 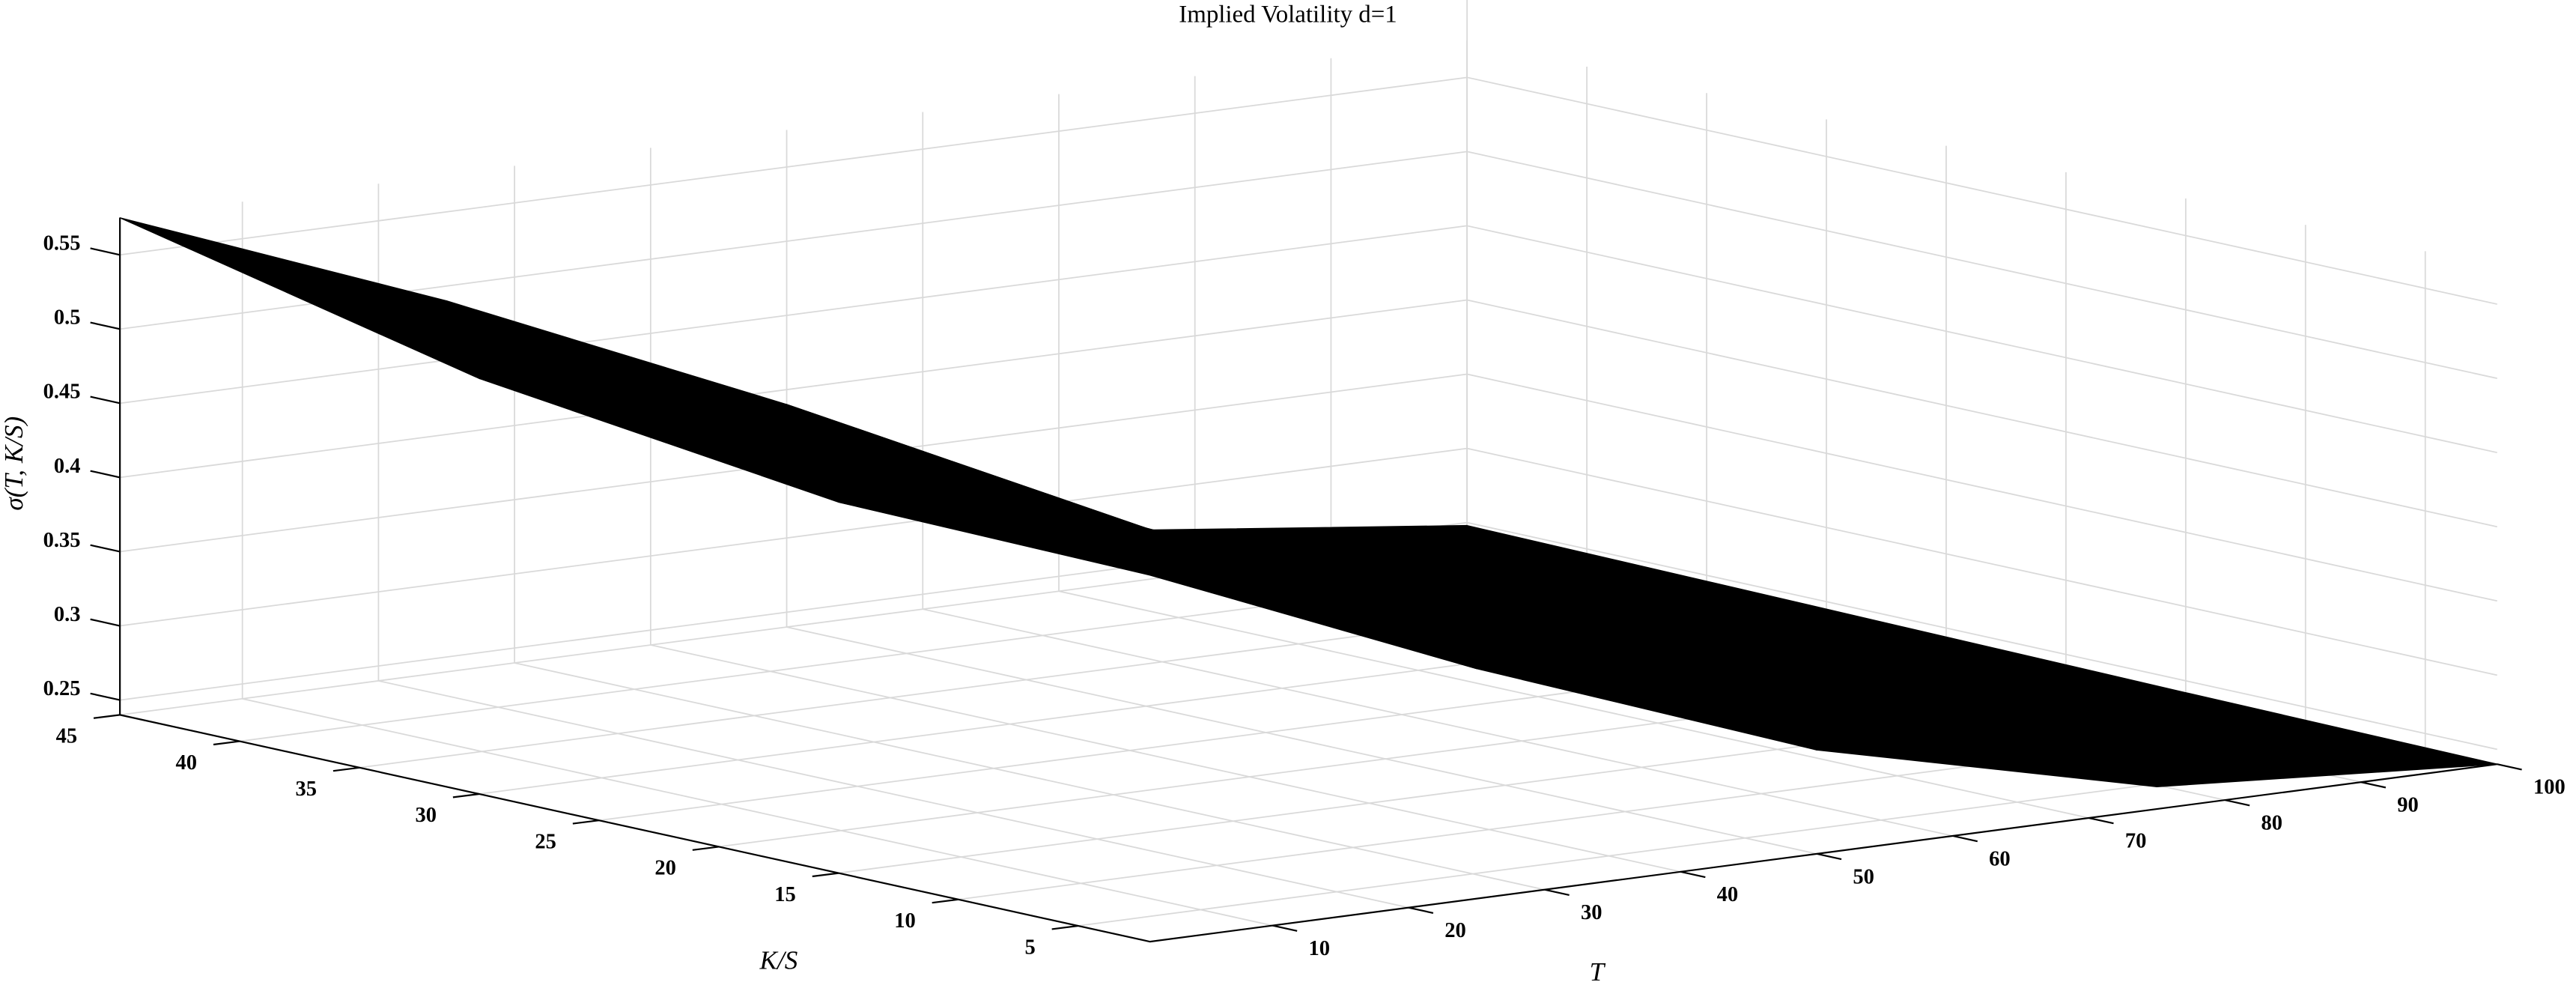 I want to click on x-tick-label: 25, so click(x=545, y=842).